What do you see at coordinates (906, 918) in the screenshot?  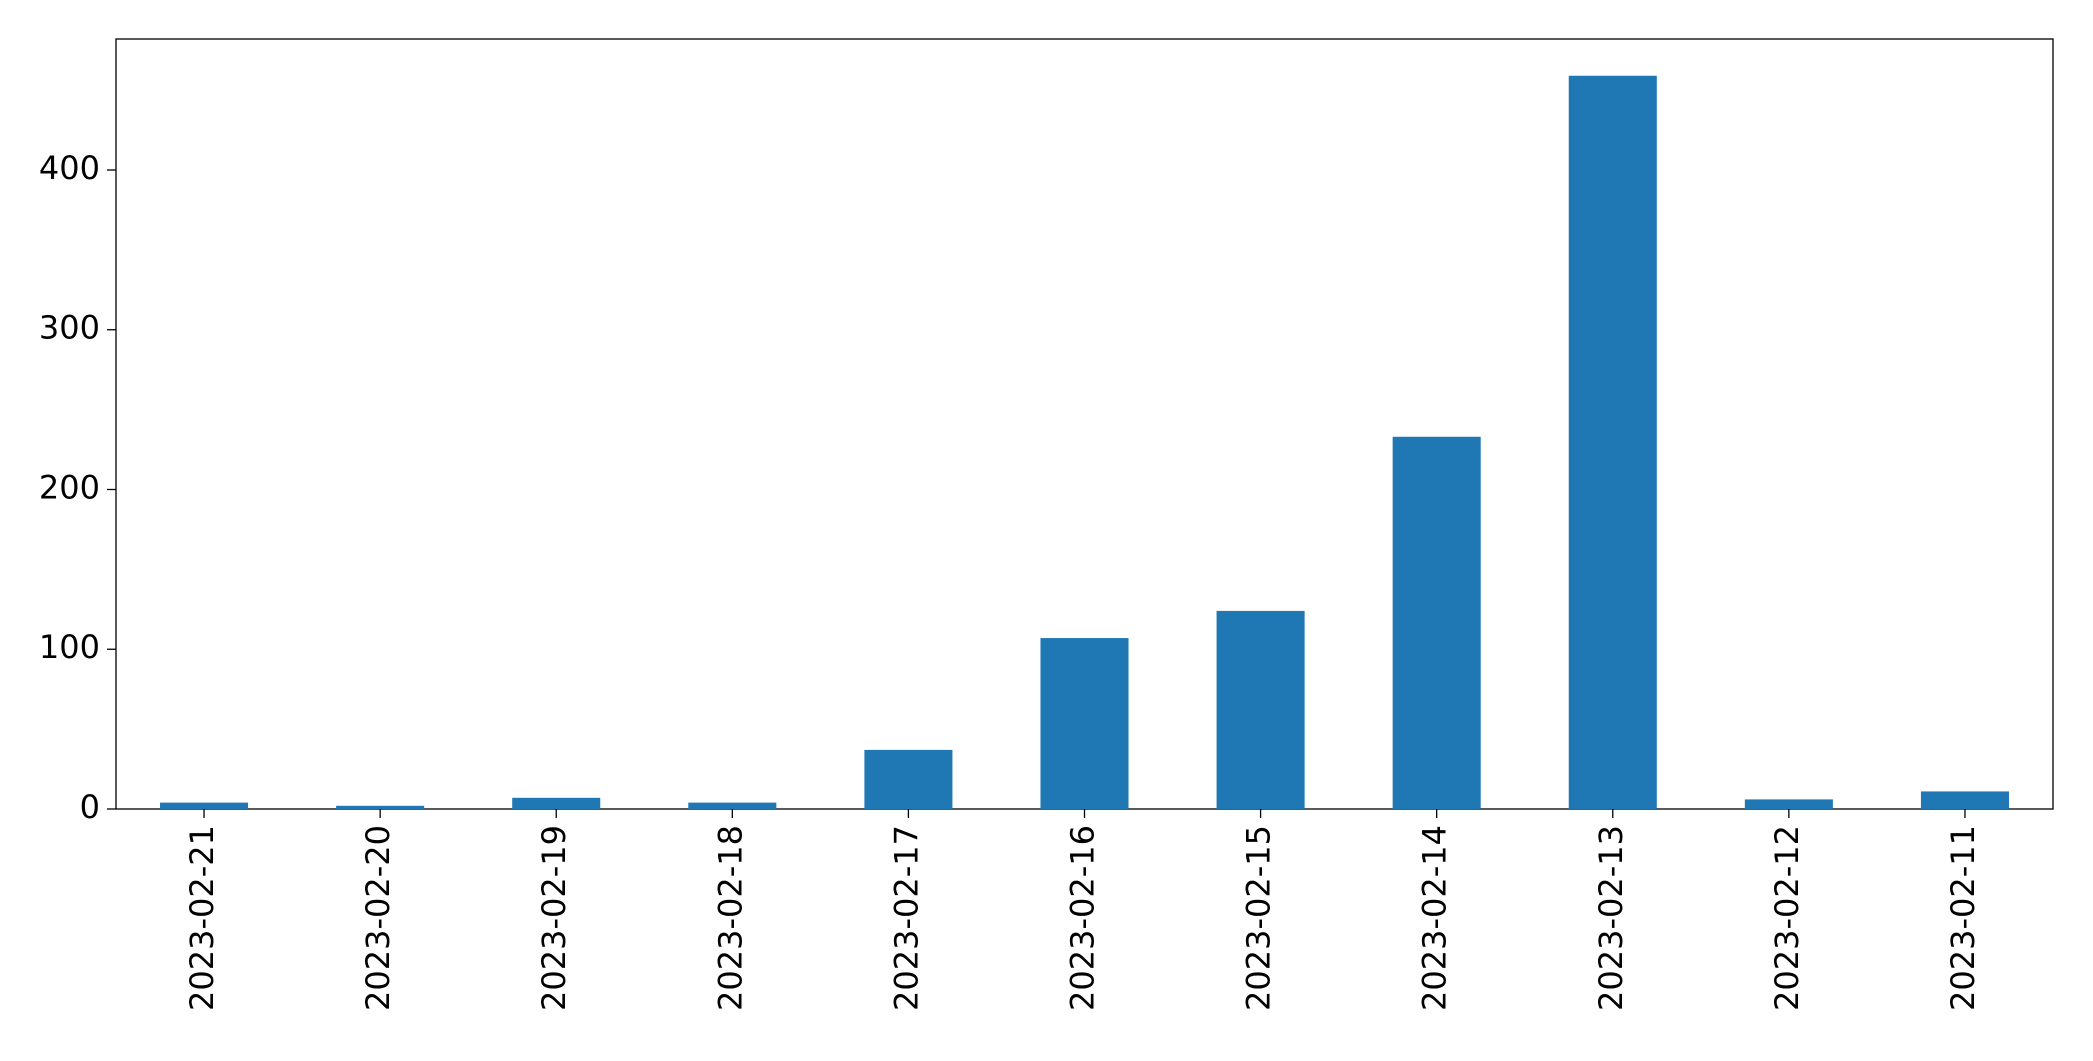 I see `x-tick-label: 2023-02-17` at bounding box center [906, 918].